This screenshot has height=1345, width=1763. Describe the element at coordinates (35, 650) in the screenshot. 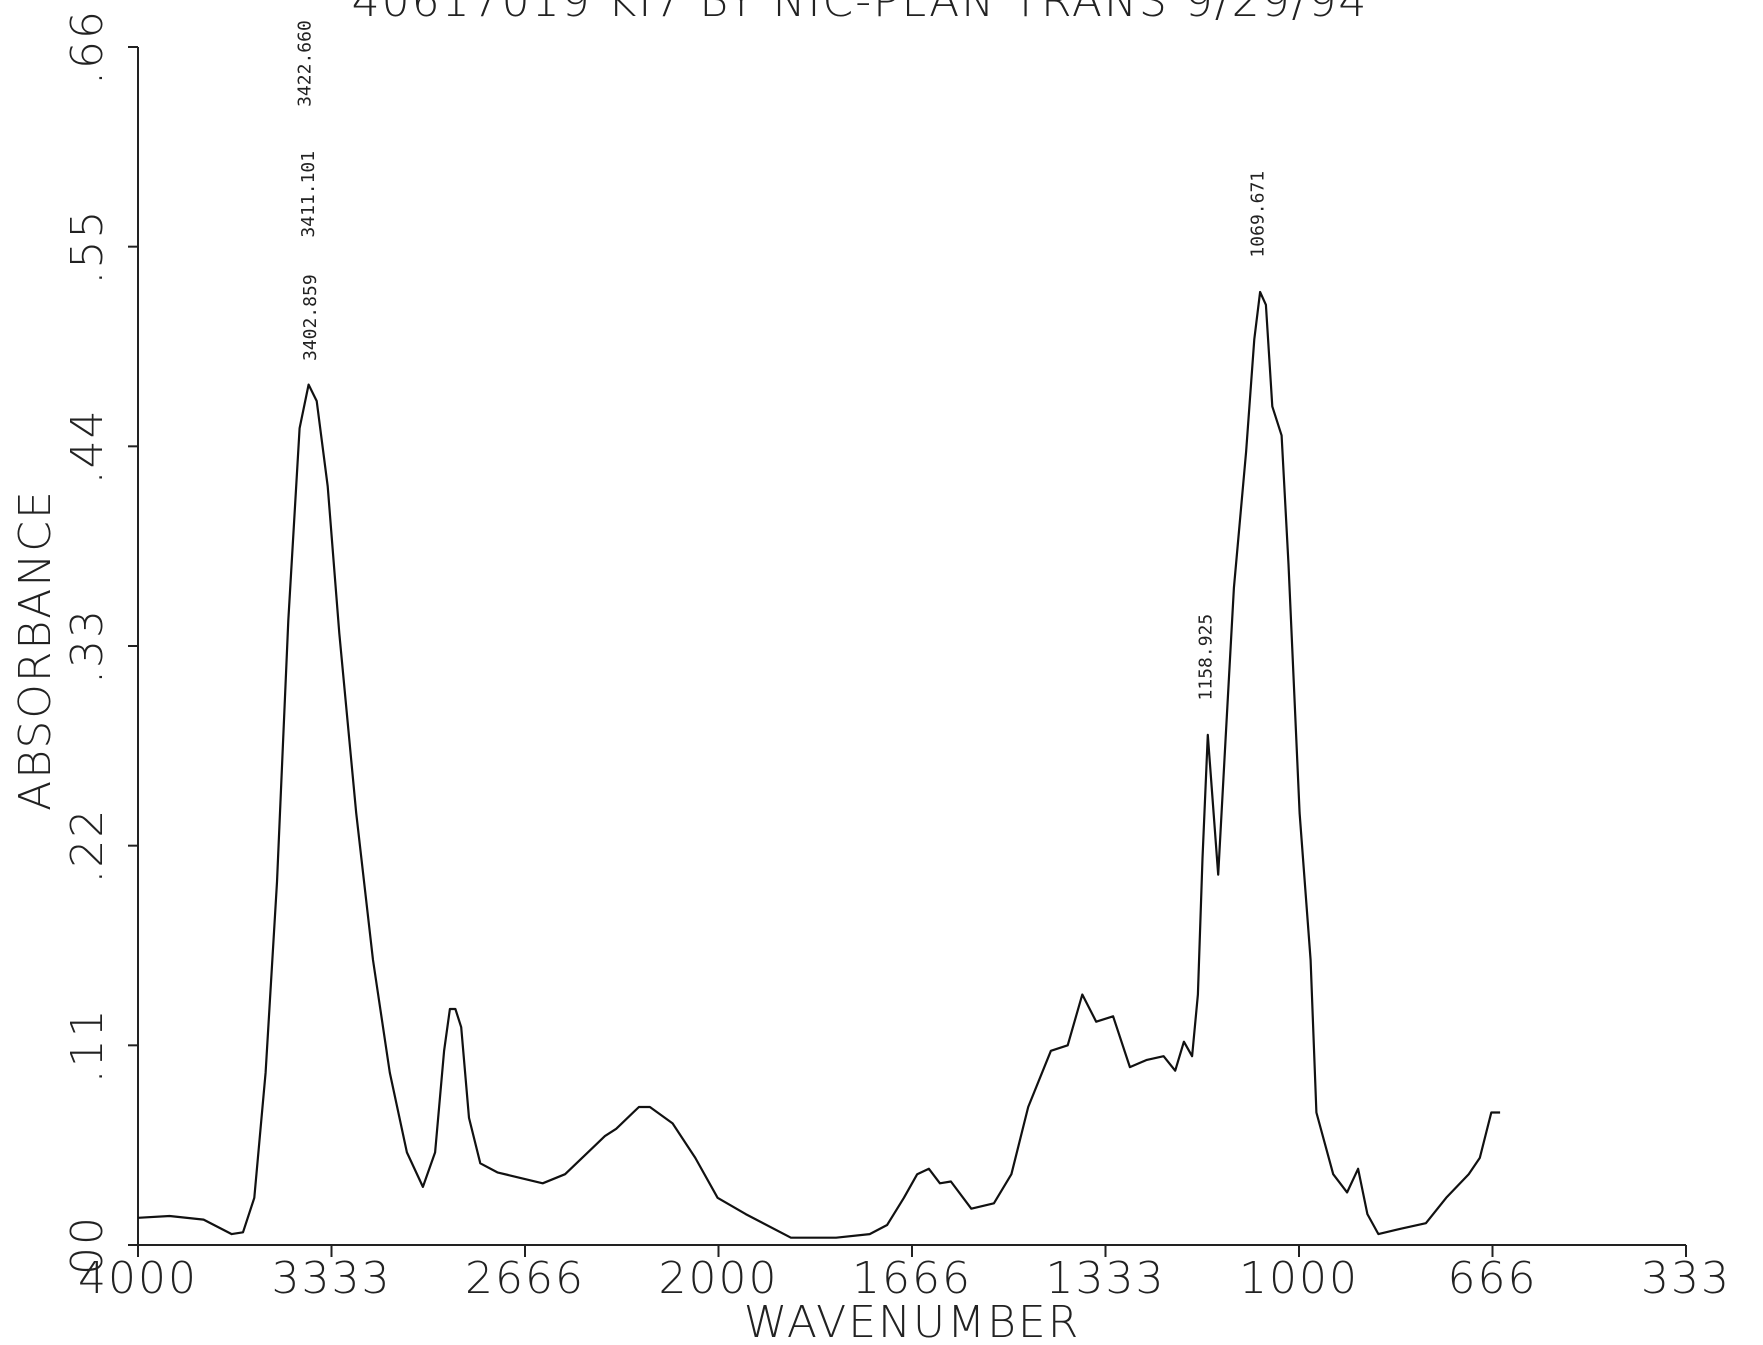

I see `y-axis-label: ABSORBANCE` at that location.